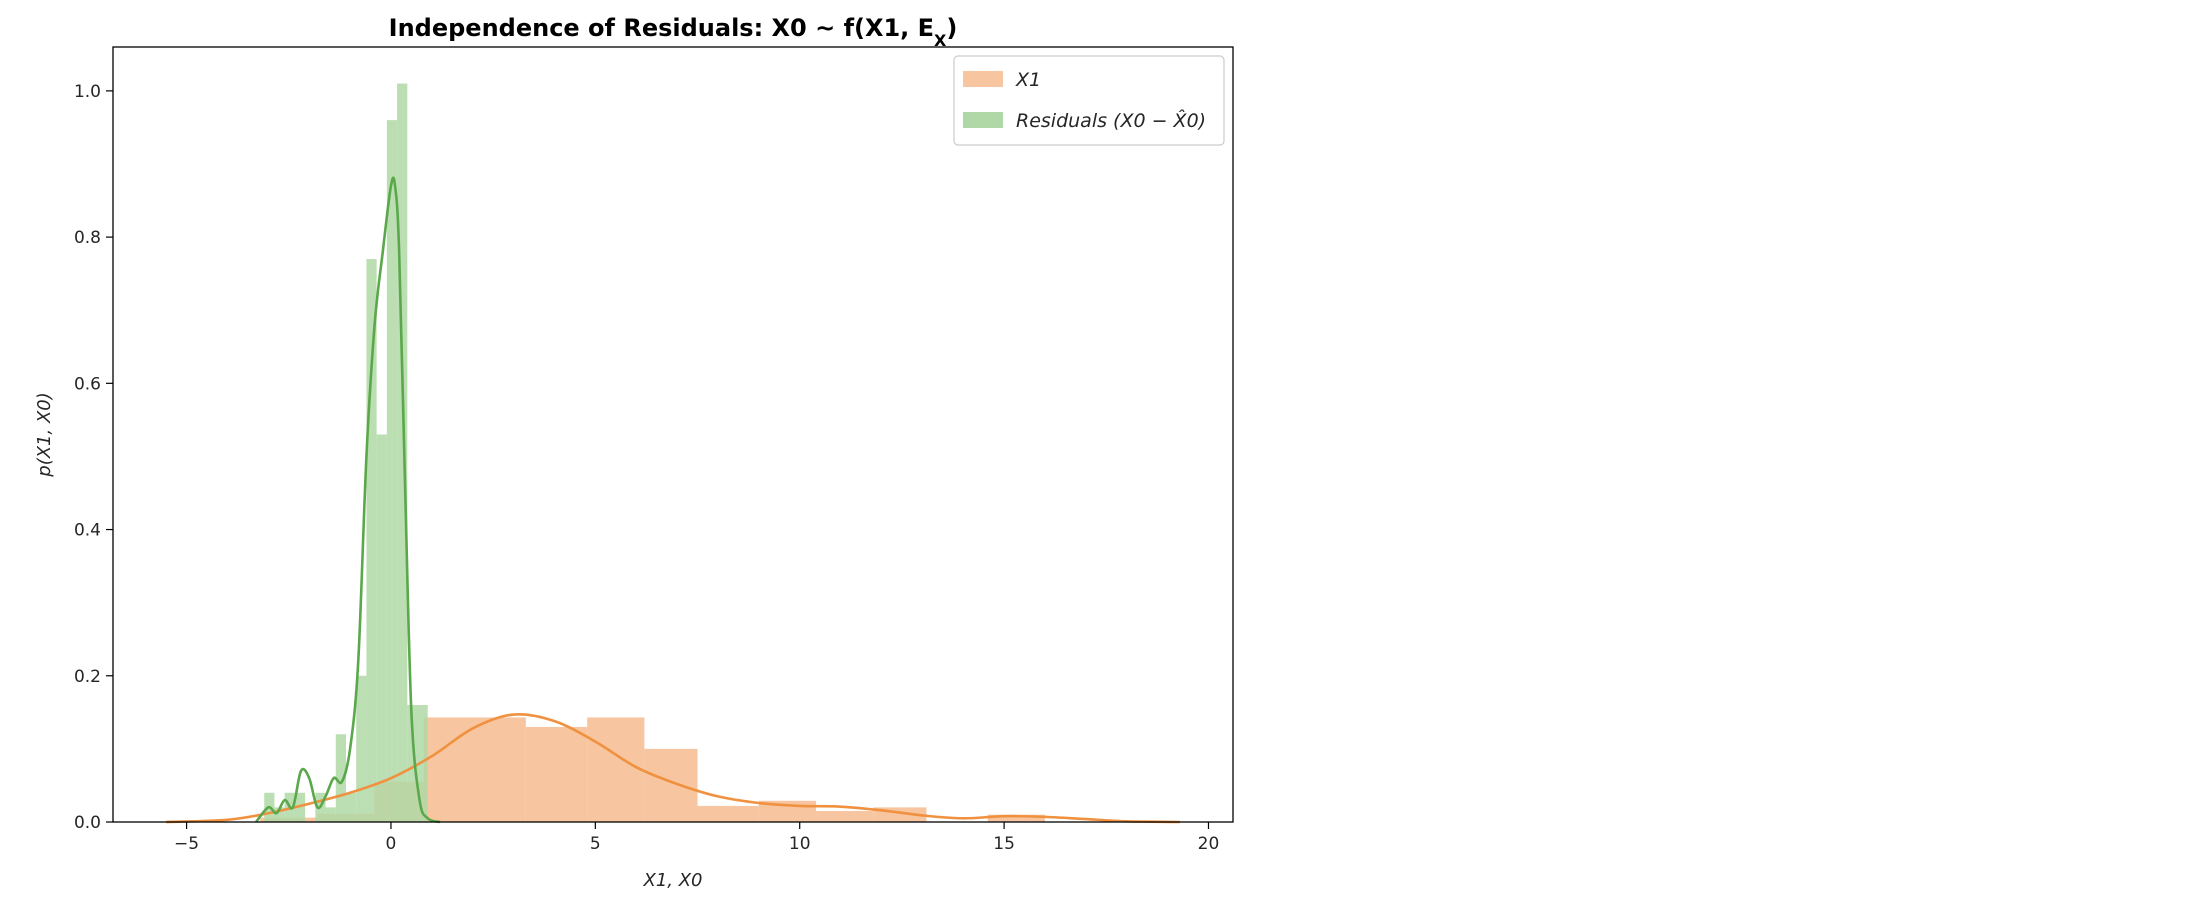 The height and width of the screenshot is (910, 2200). What do you see at coordinates (87, 823) in the screenshot?
I see `y-tick-label: 0.0` at bounding box center [87, 823].